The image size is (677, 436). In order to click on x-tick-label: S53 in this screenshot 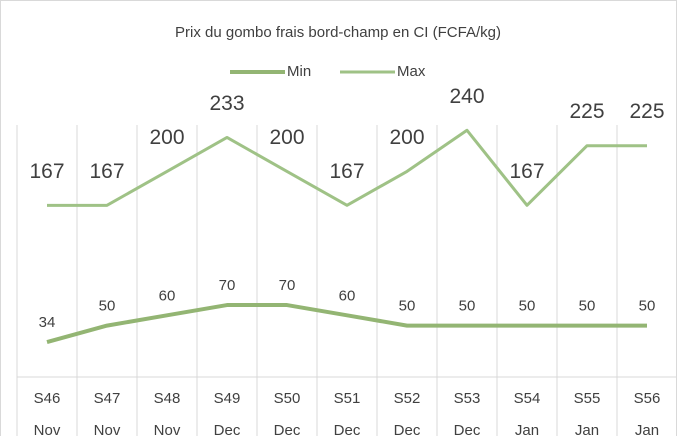, I will do `click(467, 398)`.